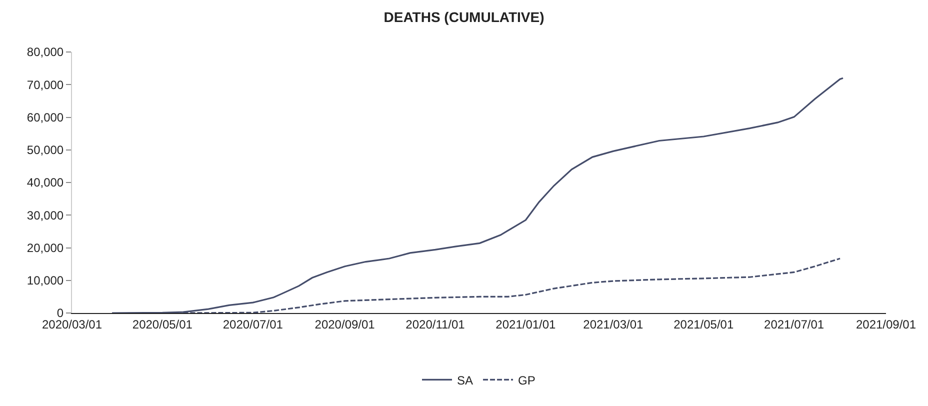  I want to click on y-tick-label: 10,000, so click(45, 281).